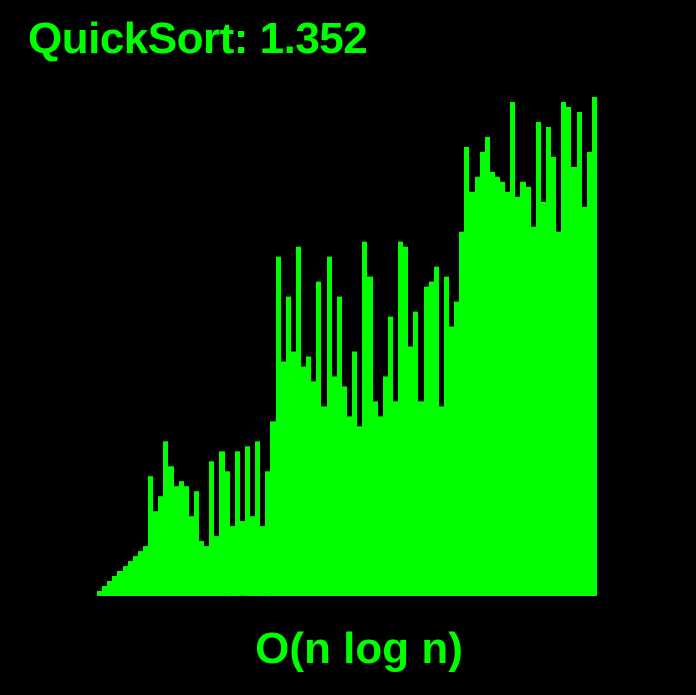  I want to click on chart-title: QuickSort: 1.352, so click(198, 38).